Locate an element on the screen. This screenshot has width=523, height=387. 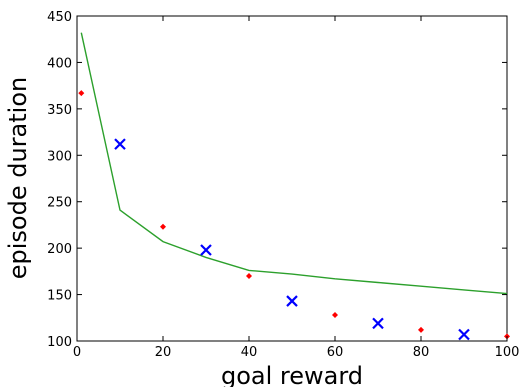
y-tick-label: 400 is located at coordinates (59, 63).